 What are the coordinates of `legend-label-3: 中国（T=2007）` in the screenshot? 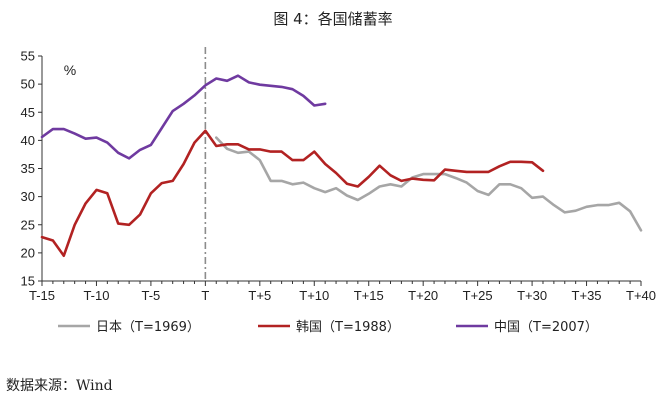 It's located at (546, 327).